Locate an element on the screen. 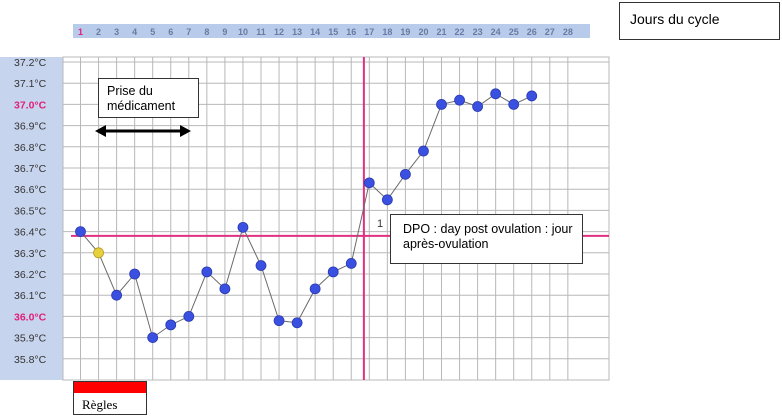 Image resolution: width=782 pixels, height=418 pixels. y-tick-label: 37.0°C is located at coordinates (30, 105).